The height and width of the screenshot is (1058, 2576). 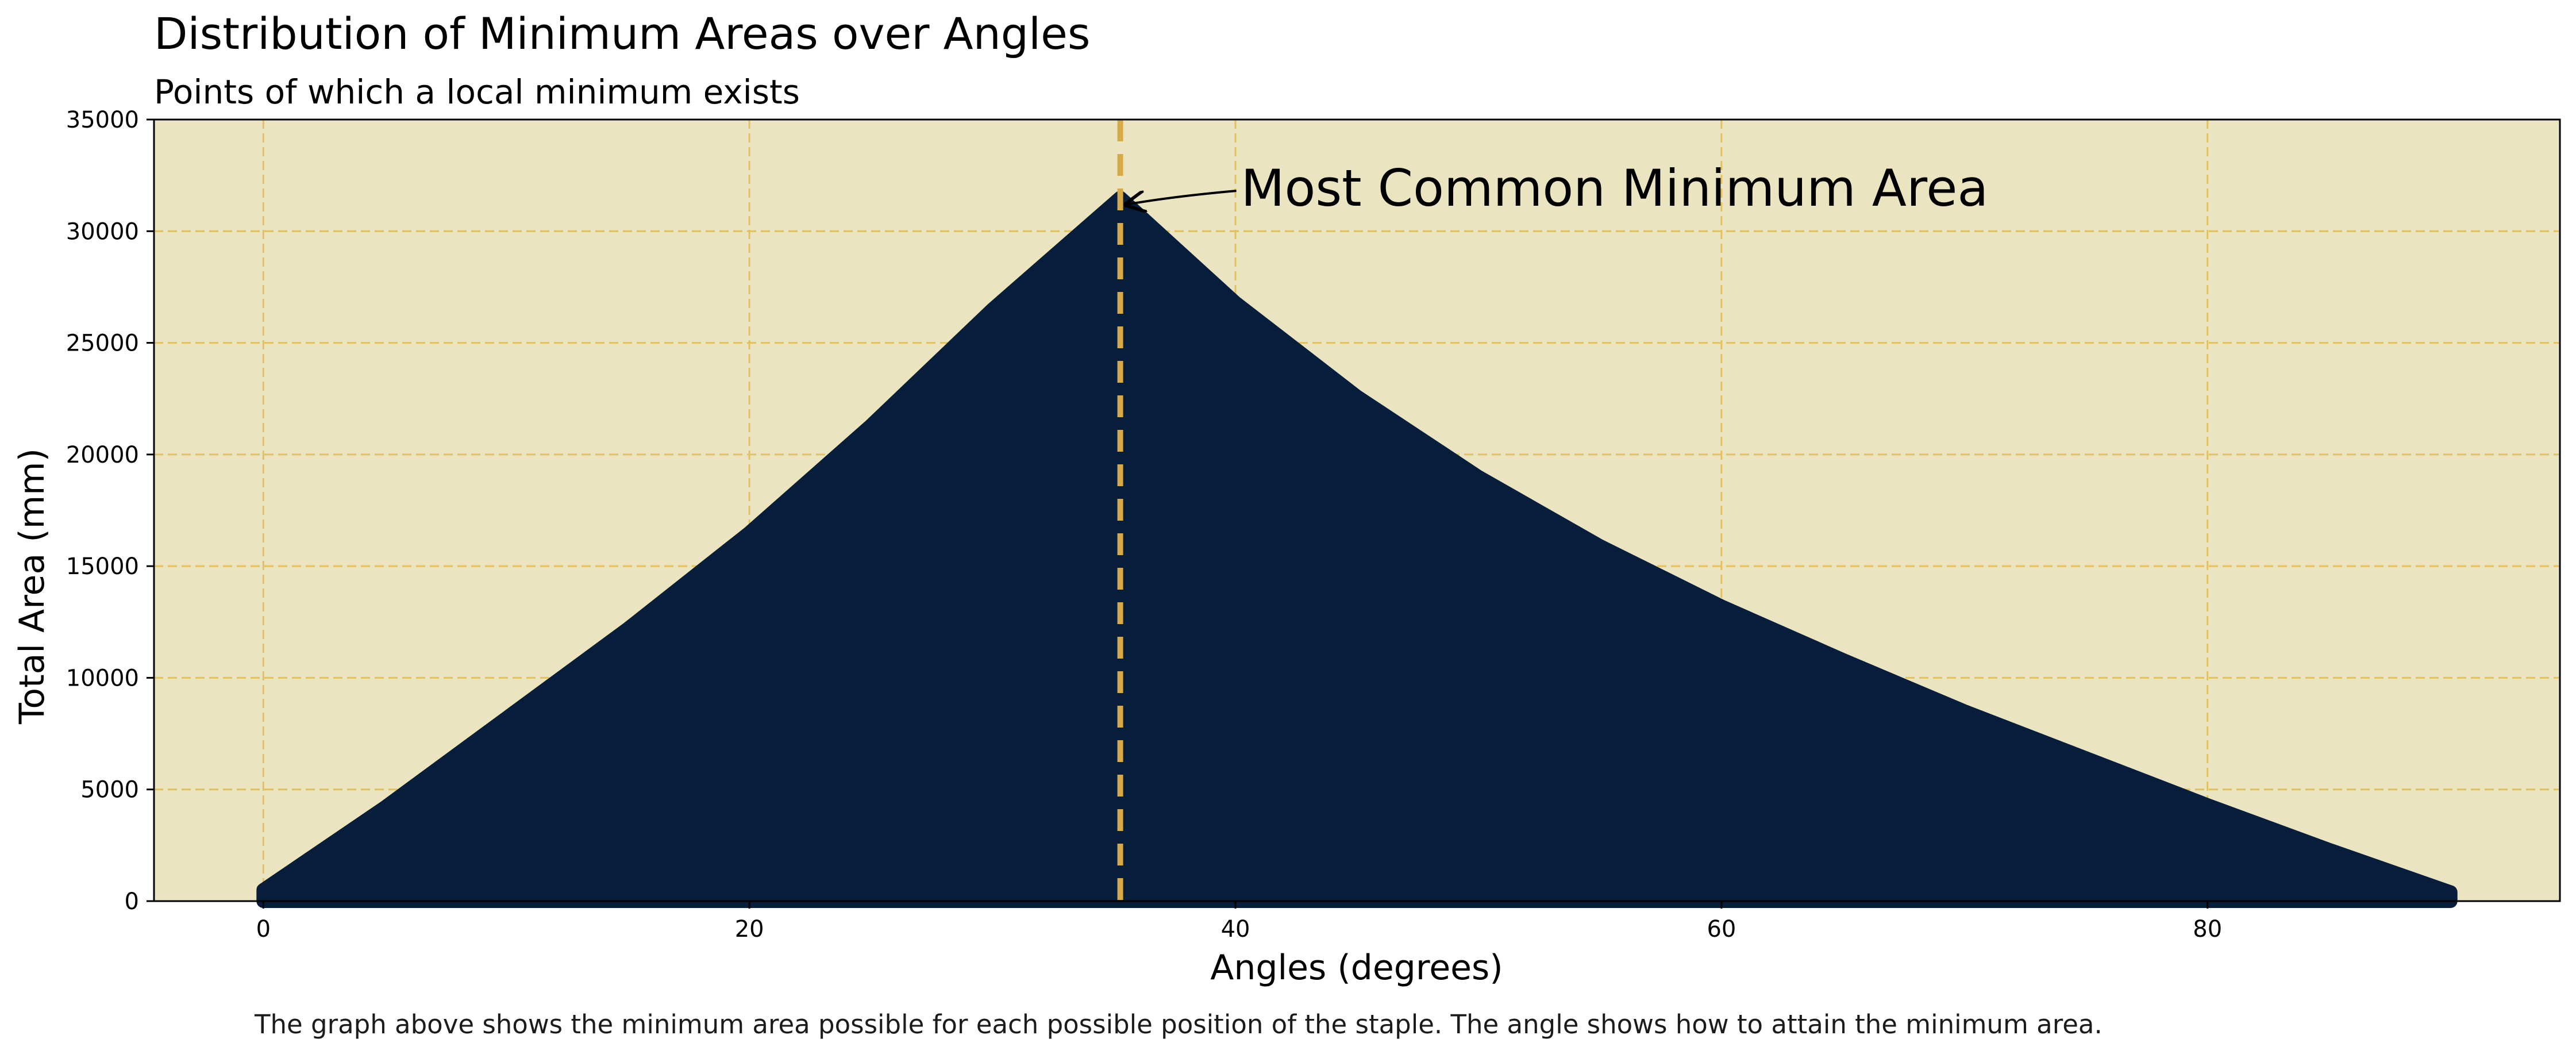 I want to click on annotation-label: Most Common Minimum Area, so click(x=1615, y=189).